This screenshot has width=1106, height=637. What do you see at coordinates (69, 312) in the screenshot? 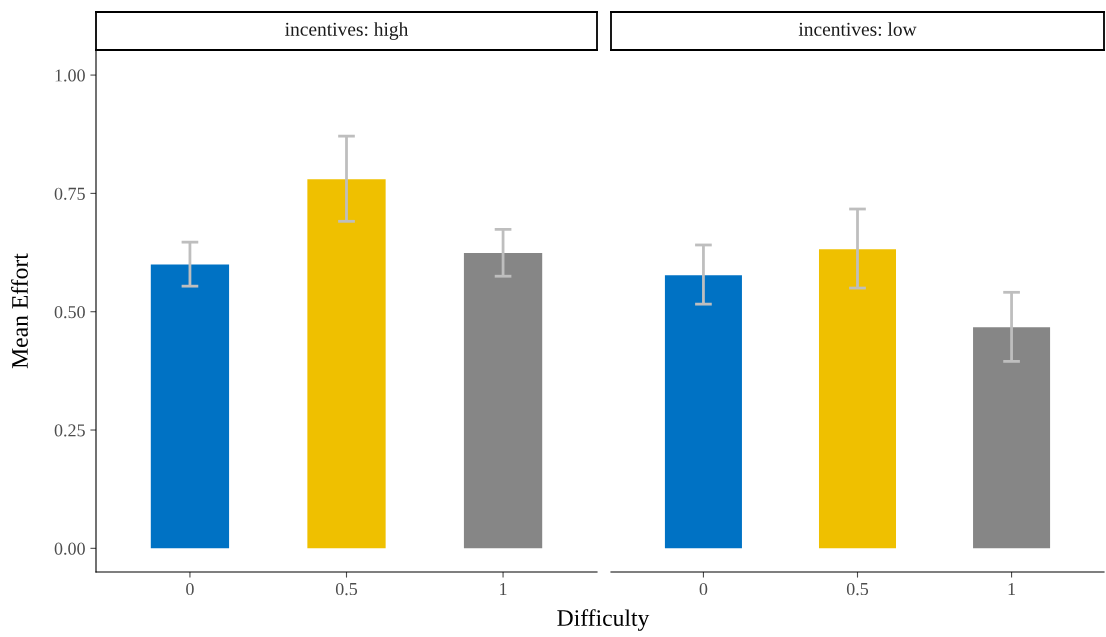
I see `y-tick-label: 0.50` at bounding box center [69, 312].